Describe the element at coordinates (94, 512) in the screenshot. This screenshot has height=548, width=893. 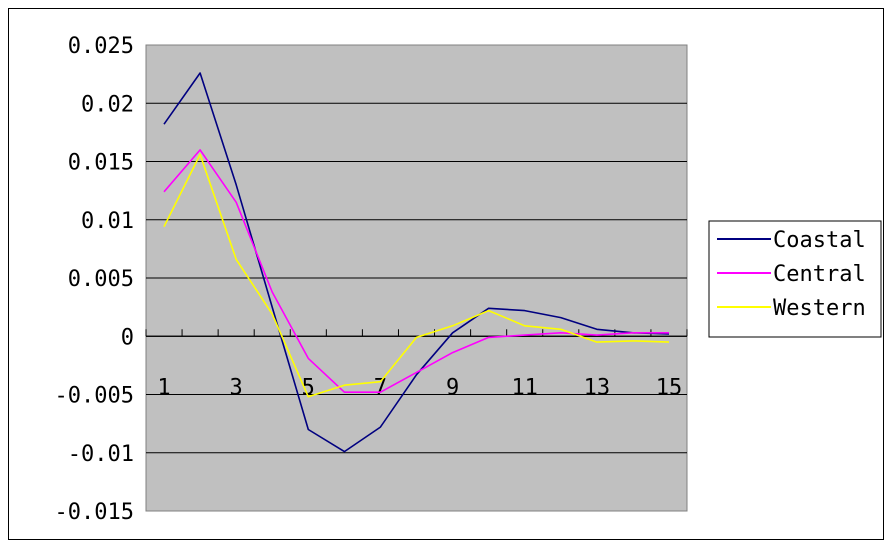
I see `y-tick-label: -0.015` at that location.